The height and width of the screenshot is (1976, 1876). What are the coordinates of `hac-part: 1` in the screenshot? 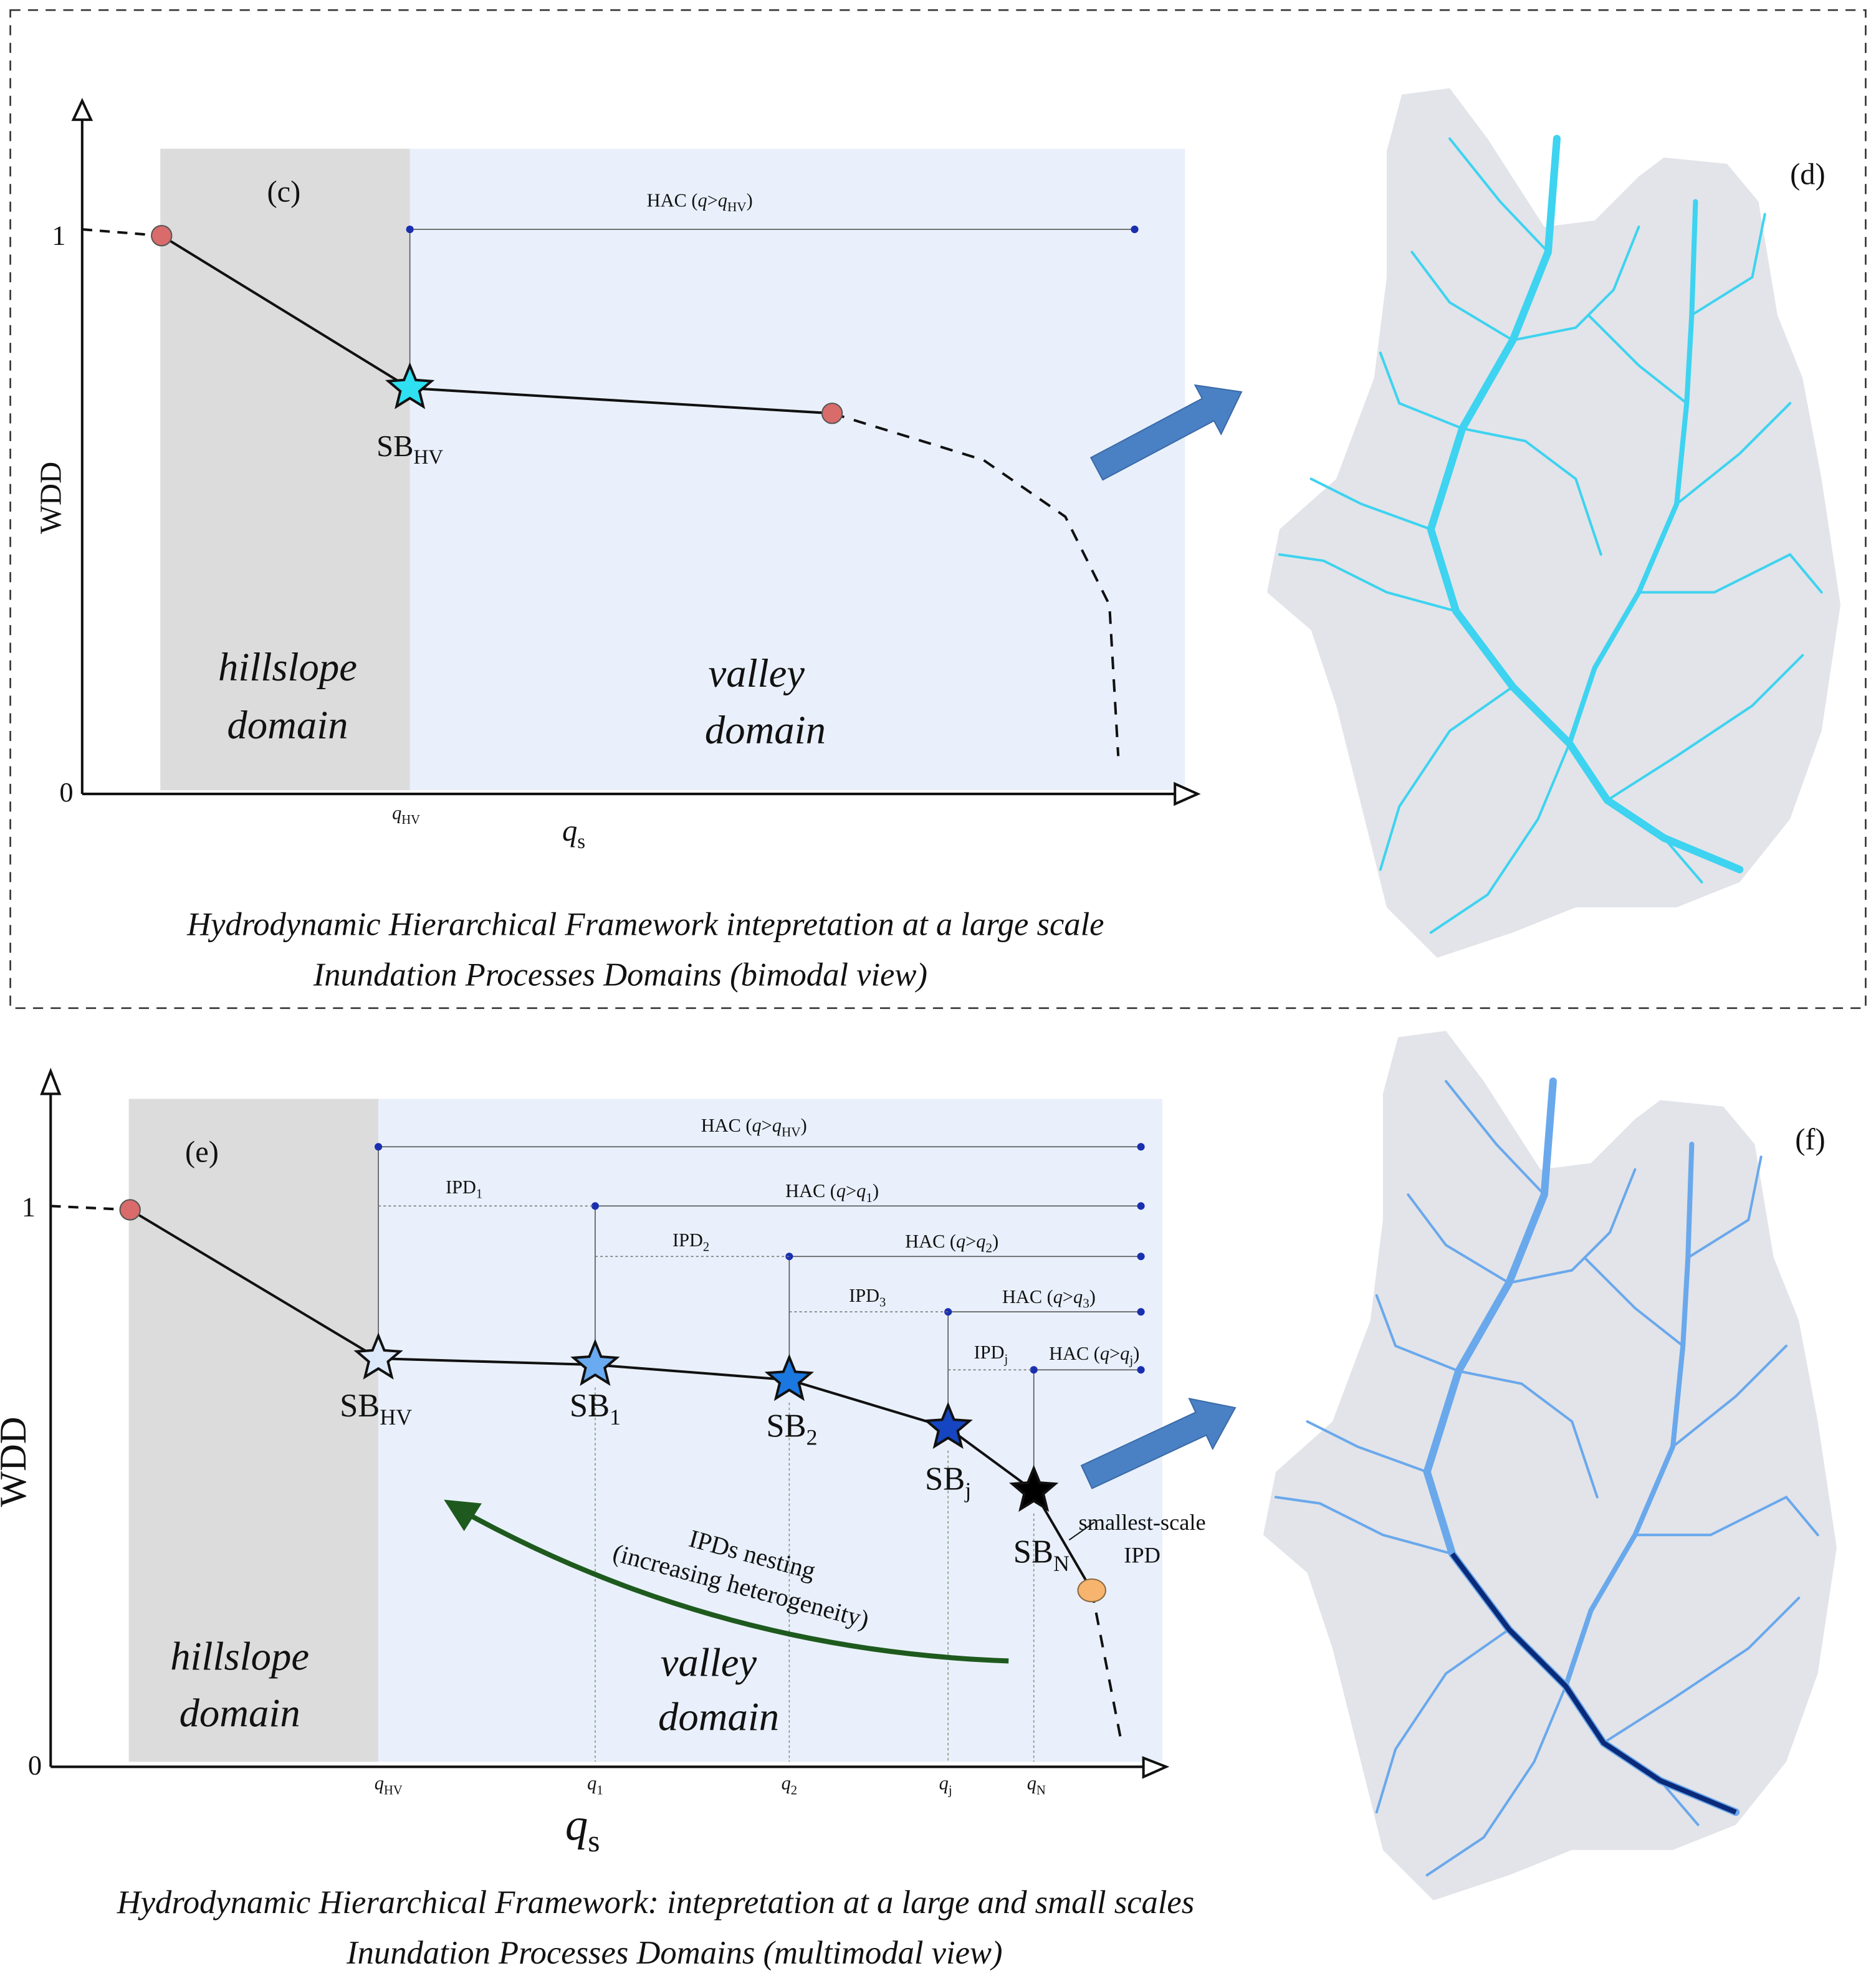 It's located at (870, 1197).